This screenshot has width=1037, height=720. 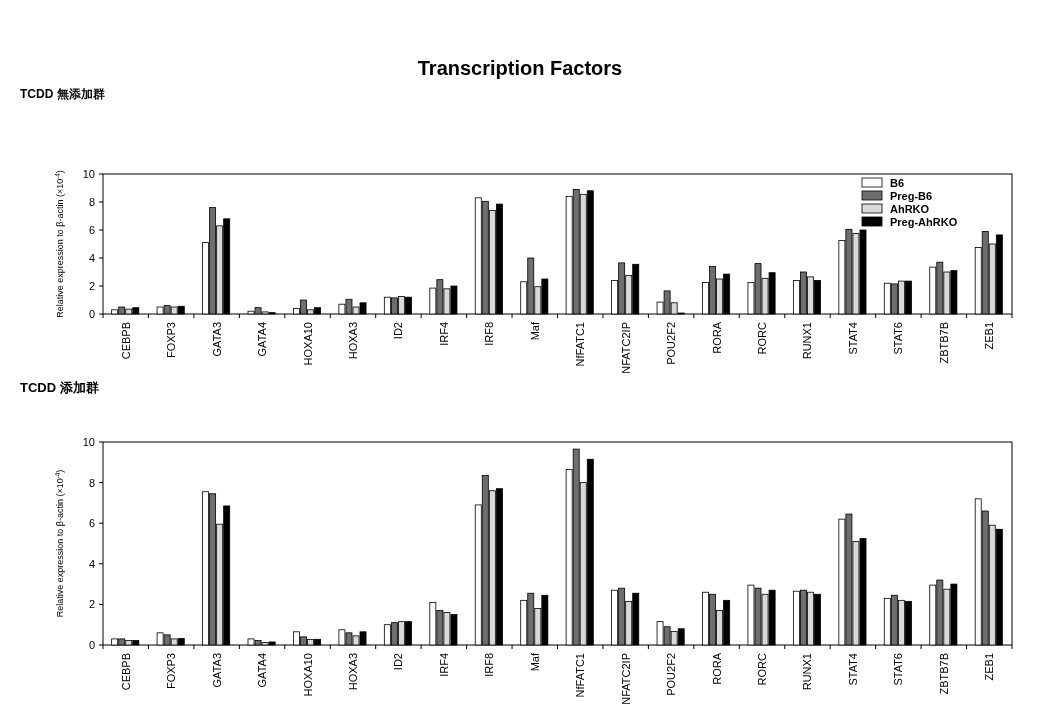 What do you see at coordinates (520, 68) in the screenshot?
I see `chart-title: Transcription Factors` at bounding box center [520, 68].